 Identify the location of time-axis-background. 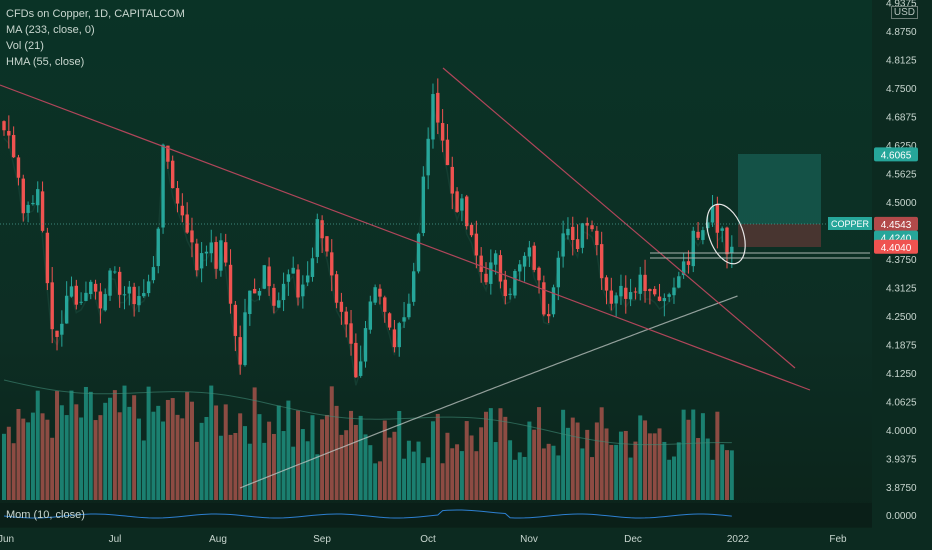
(466, 539).